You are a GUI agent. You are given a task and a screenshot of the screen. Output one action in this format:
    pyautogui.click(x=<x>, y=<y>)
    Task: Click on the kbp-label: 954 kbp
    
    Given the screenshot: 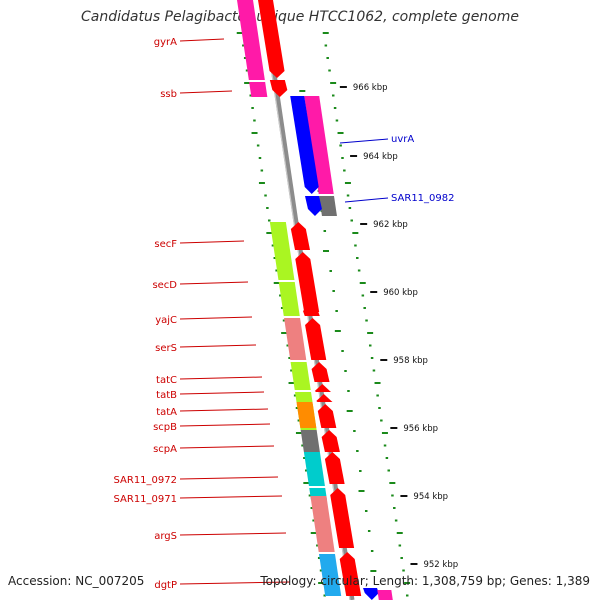 What is the action you would take?
    pyautogui.click(x=430, y=497)
    